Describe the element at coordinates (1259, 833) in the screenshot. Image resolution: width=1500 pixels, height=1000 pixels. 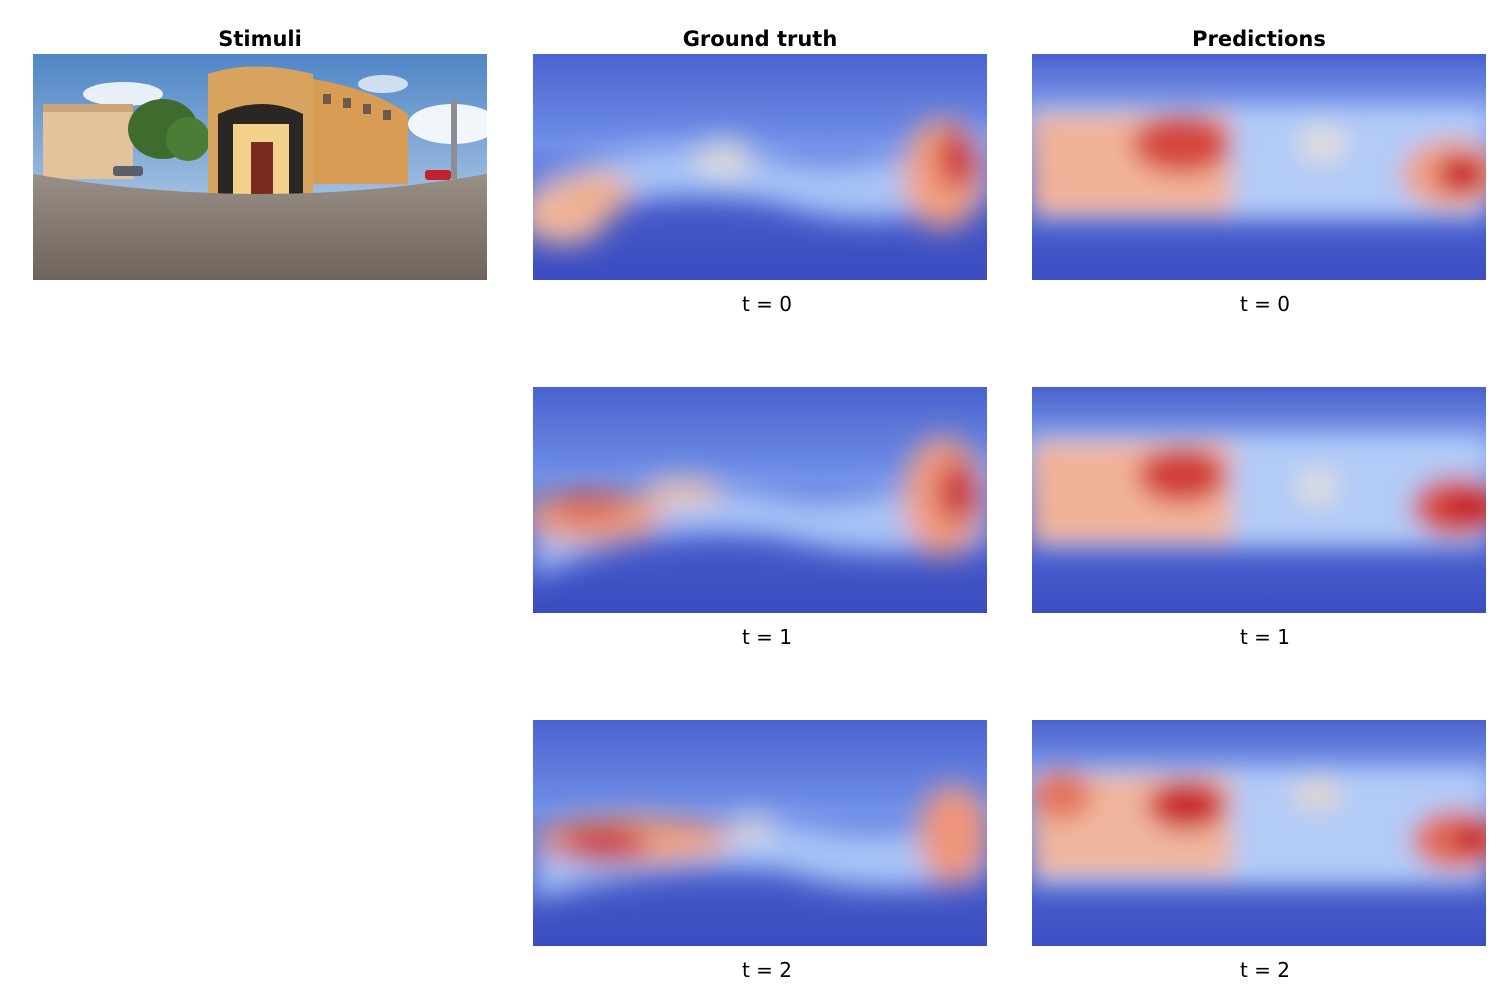
I see `prediction-heatmap-t2` at that location.